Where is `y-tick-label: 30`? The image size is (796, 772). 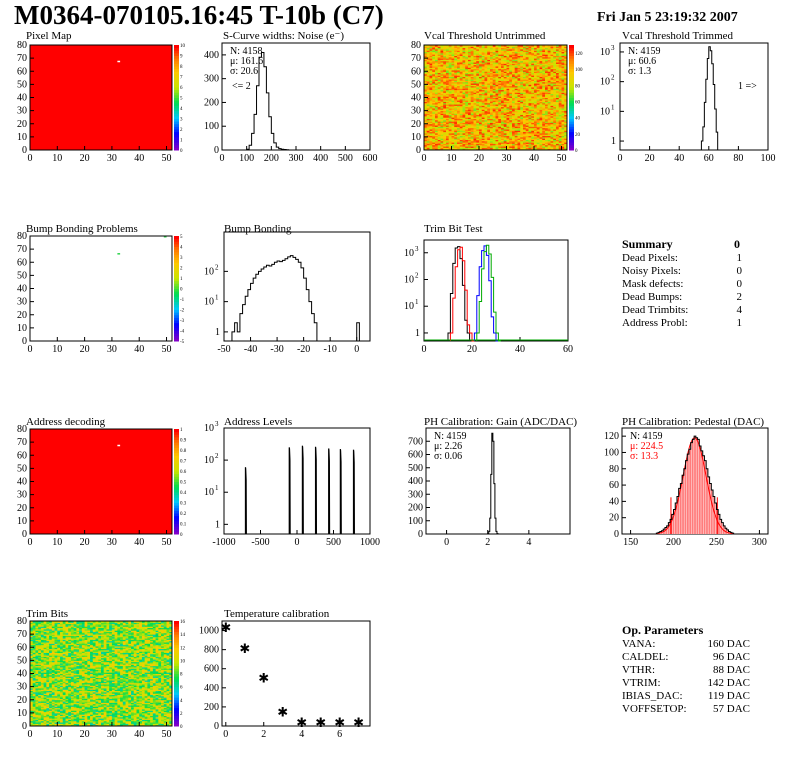
y-tick-label: 30 is located at coordinates (22, 302).